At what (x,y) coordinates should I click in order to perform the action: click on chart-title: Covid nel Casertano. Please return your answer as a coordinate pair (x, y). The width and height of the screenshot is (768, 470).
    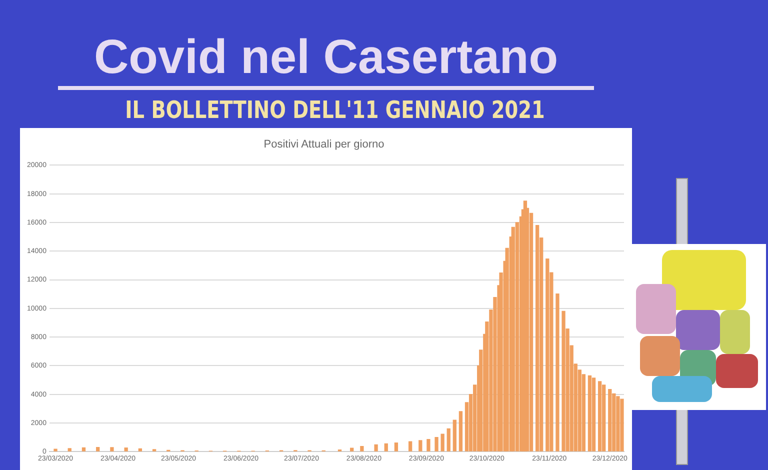
    Looking at the image, I should click on (326, 60).